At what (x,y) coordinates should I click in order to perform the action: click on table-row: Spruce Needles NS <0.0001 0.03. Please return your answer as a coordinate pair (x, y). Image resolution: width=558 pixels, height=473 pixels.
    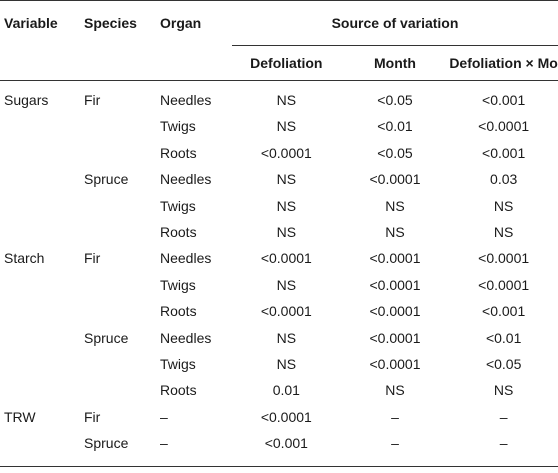
    Looking at the image, I should click on (279, 179).